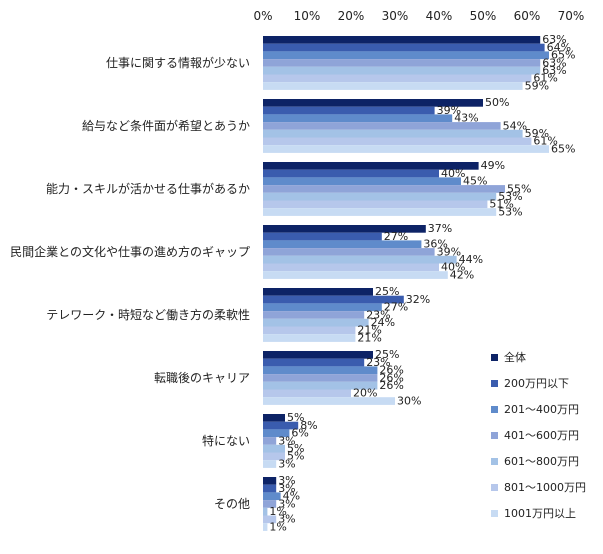  Describe the element at coordinates (493, 165) in the screenshot. I see `data-label: 49%` at that location.